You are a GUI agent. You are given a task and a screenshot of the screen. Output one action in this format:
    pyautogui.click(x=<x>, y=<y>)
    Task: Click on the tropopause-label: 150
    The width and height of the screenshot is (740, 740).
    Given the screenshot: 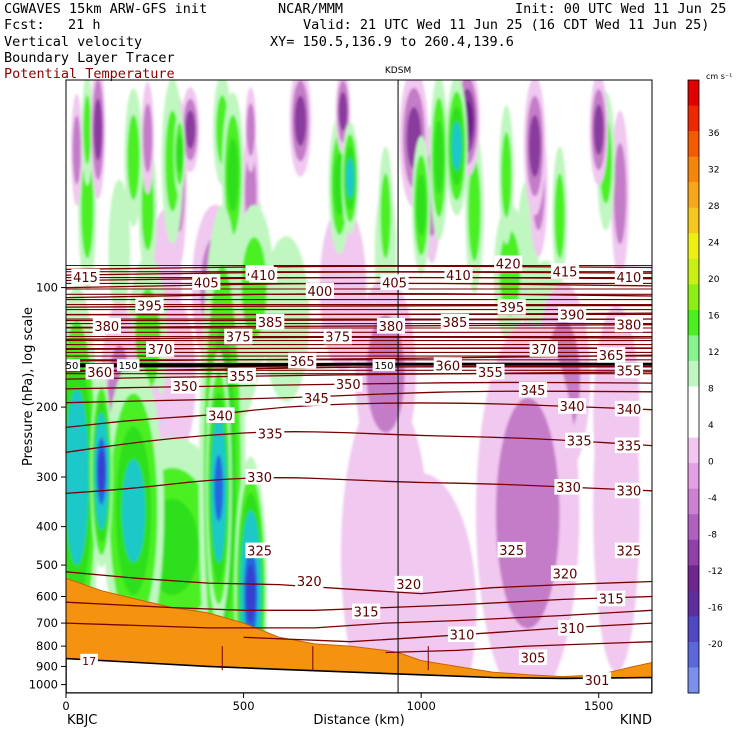 What is the action you would take?
    pyautogui.click(x=68, y=366)
    